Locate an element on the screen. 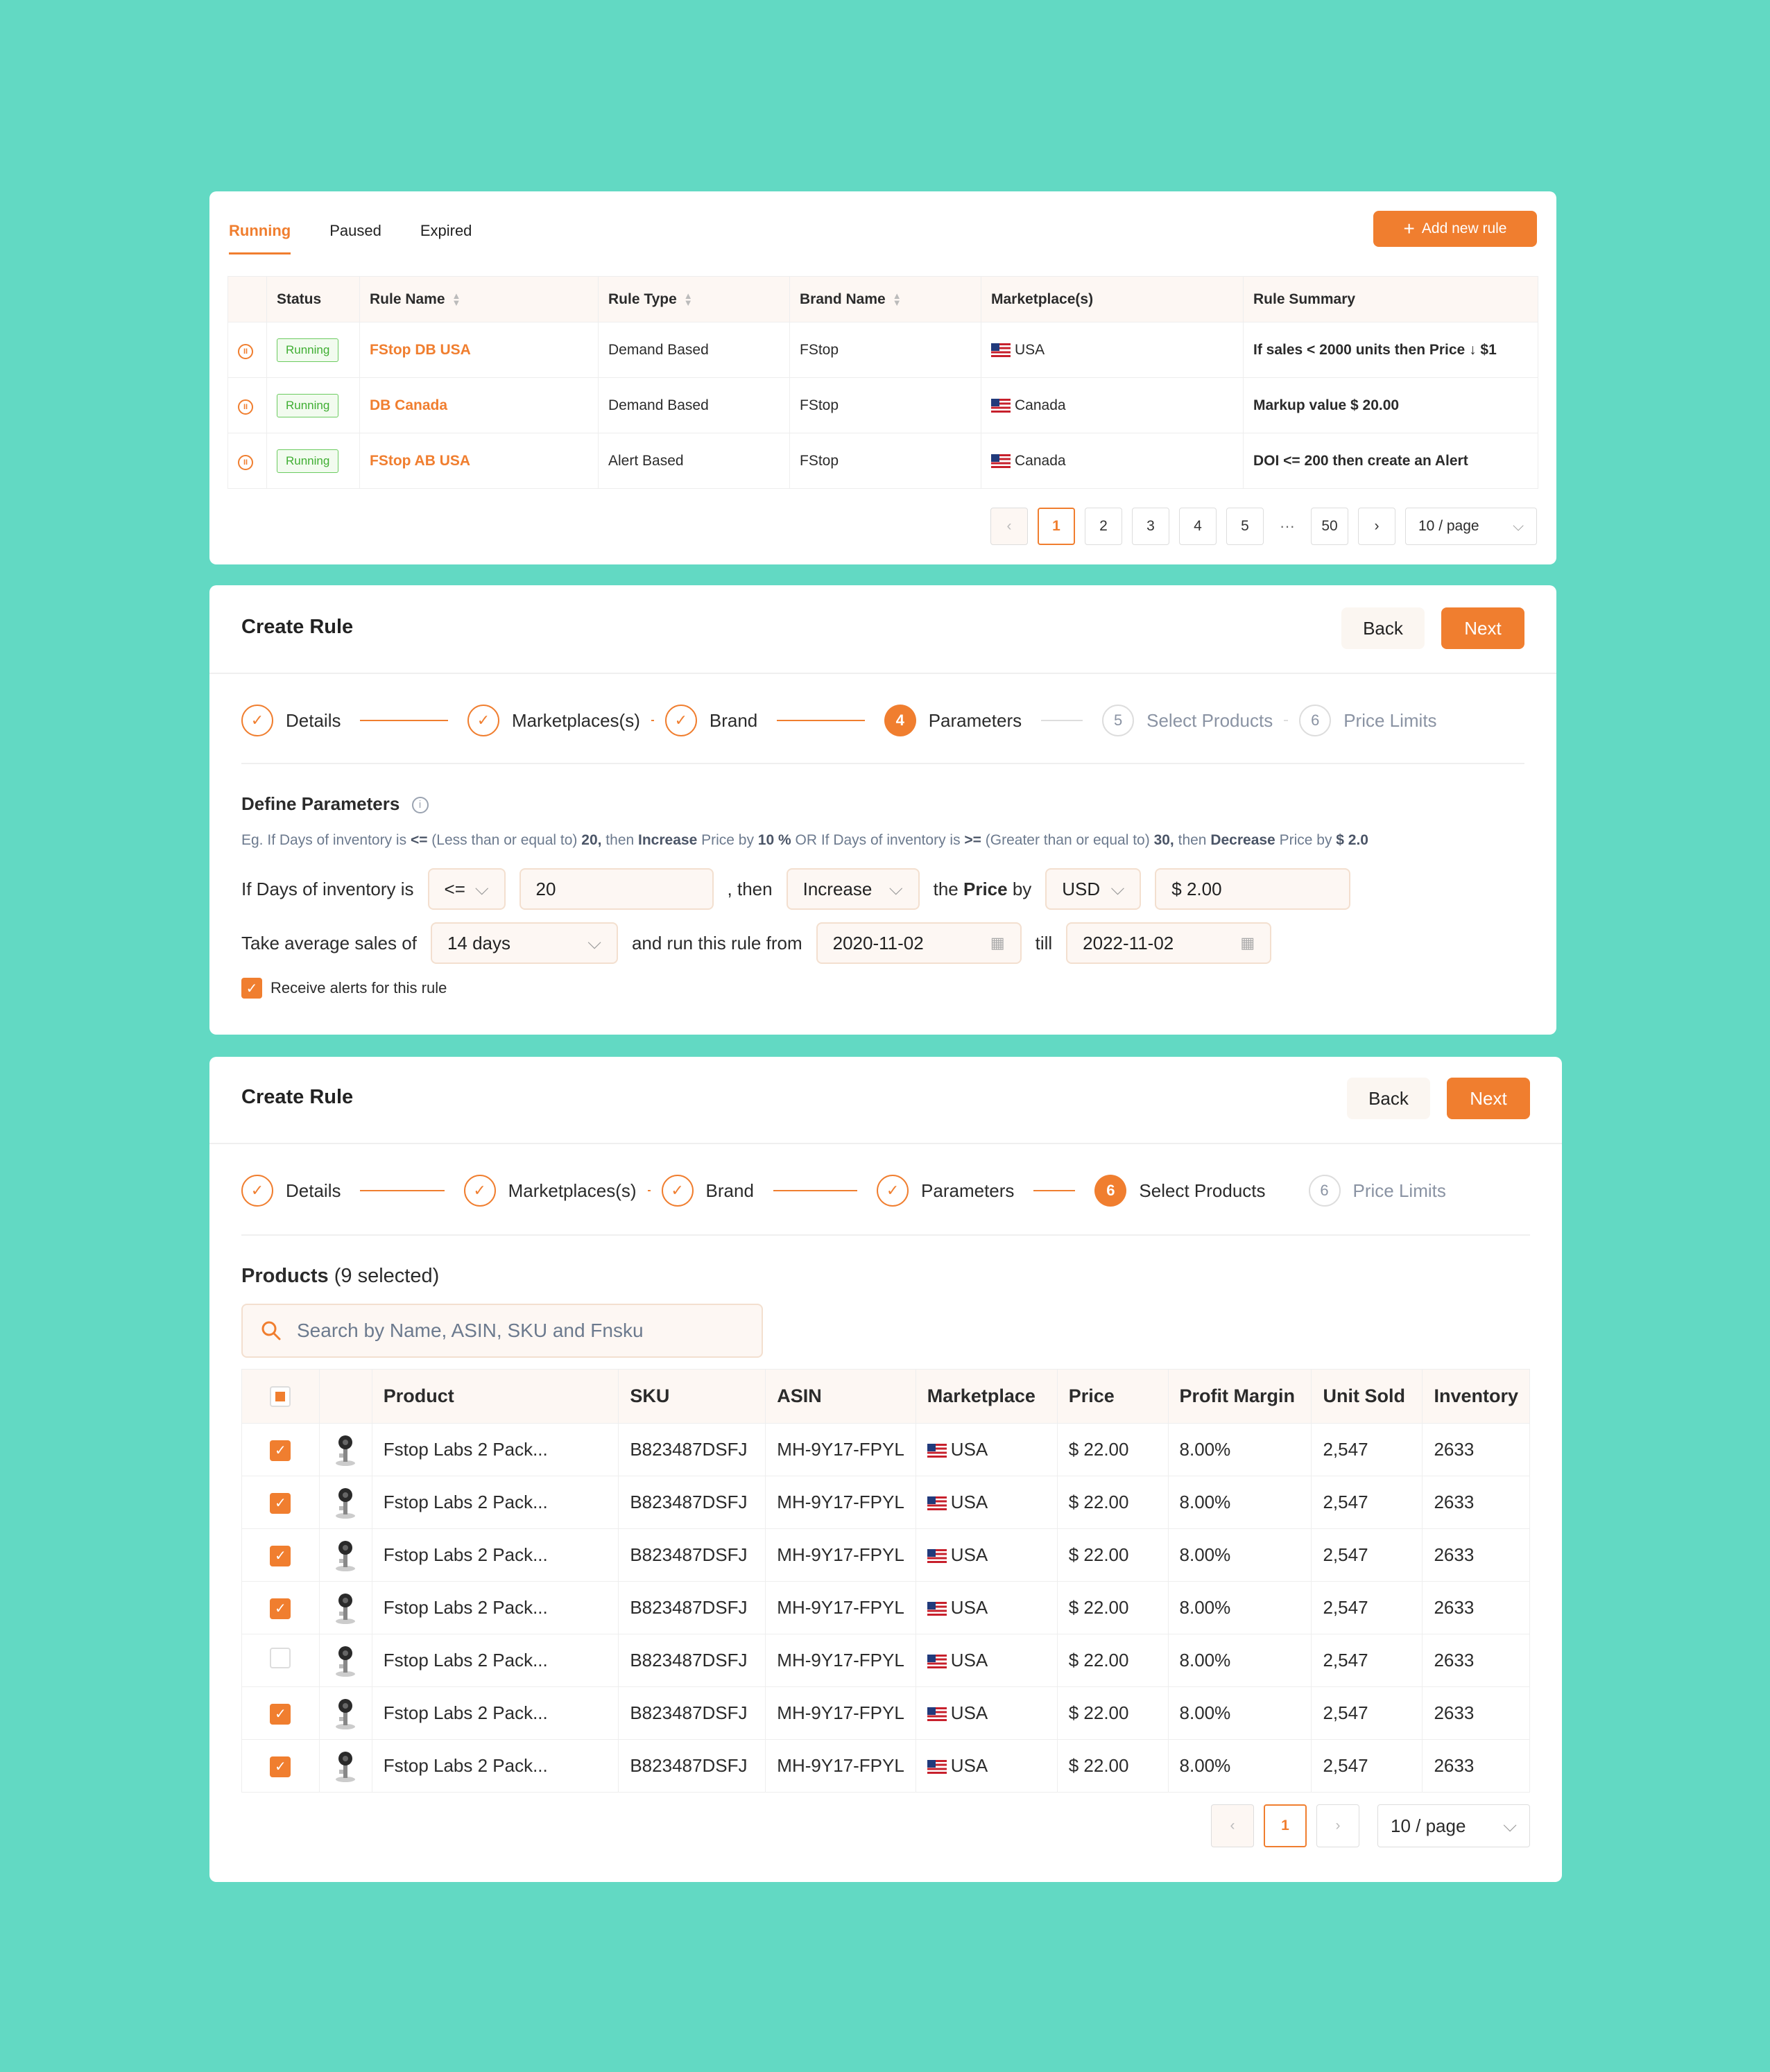 Image resolution: width=1770 pixels, height=2072 pixels. column-header-rule-type: Rule Type ▲ ▼ is located at coordinates (694, 299).